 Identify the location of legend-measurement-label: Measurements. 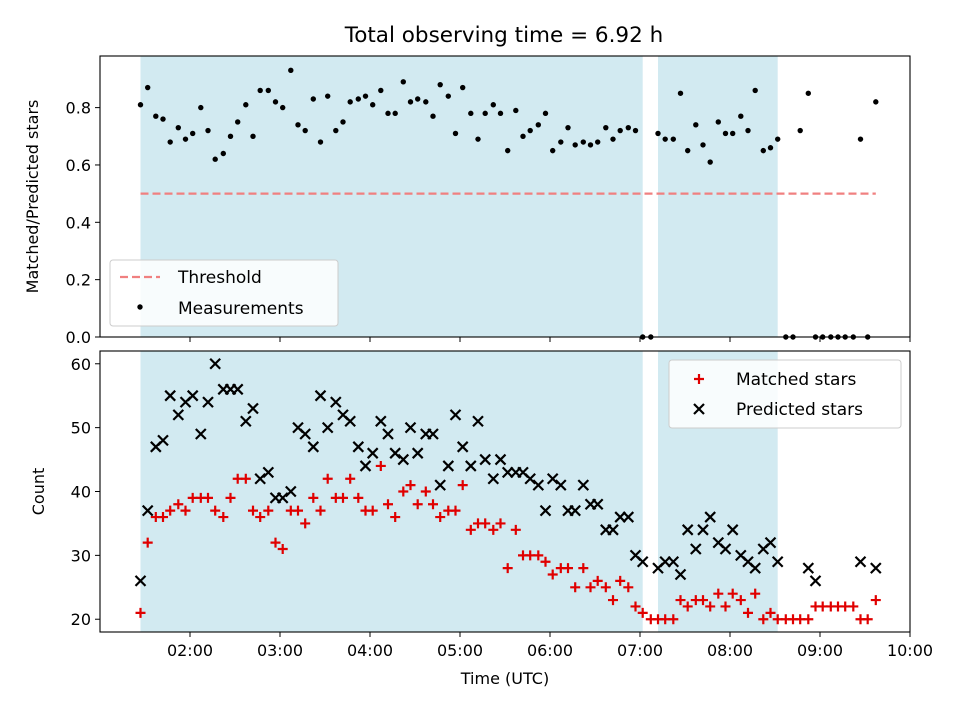
(241, 309).